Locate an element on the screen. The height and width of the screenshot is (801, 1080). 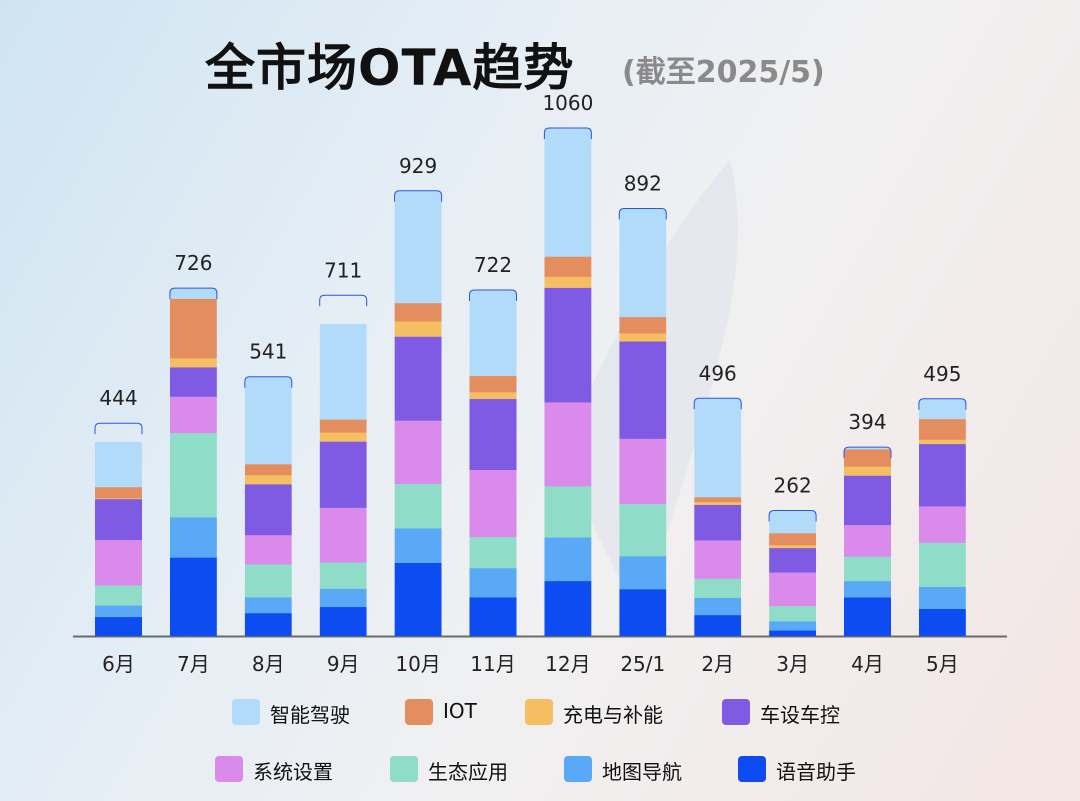
x-tick-label: 12月 is located at coordinates (567, 664).